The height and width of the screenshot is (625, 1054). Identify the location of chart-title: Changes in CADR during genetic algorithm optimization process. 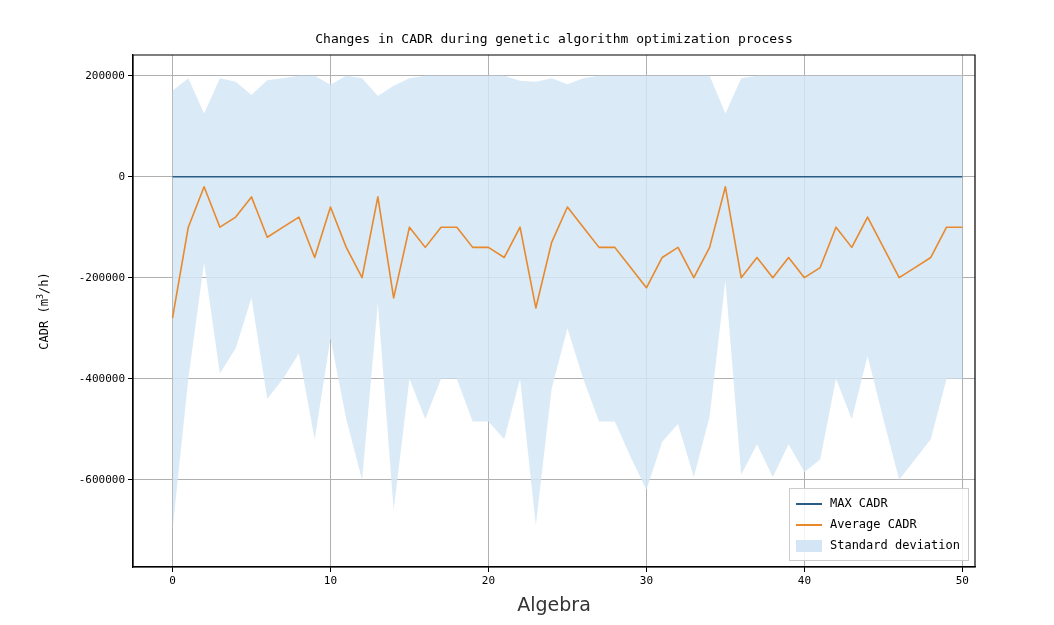
(554, 38).